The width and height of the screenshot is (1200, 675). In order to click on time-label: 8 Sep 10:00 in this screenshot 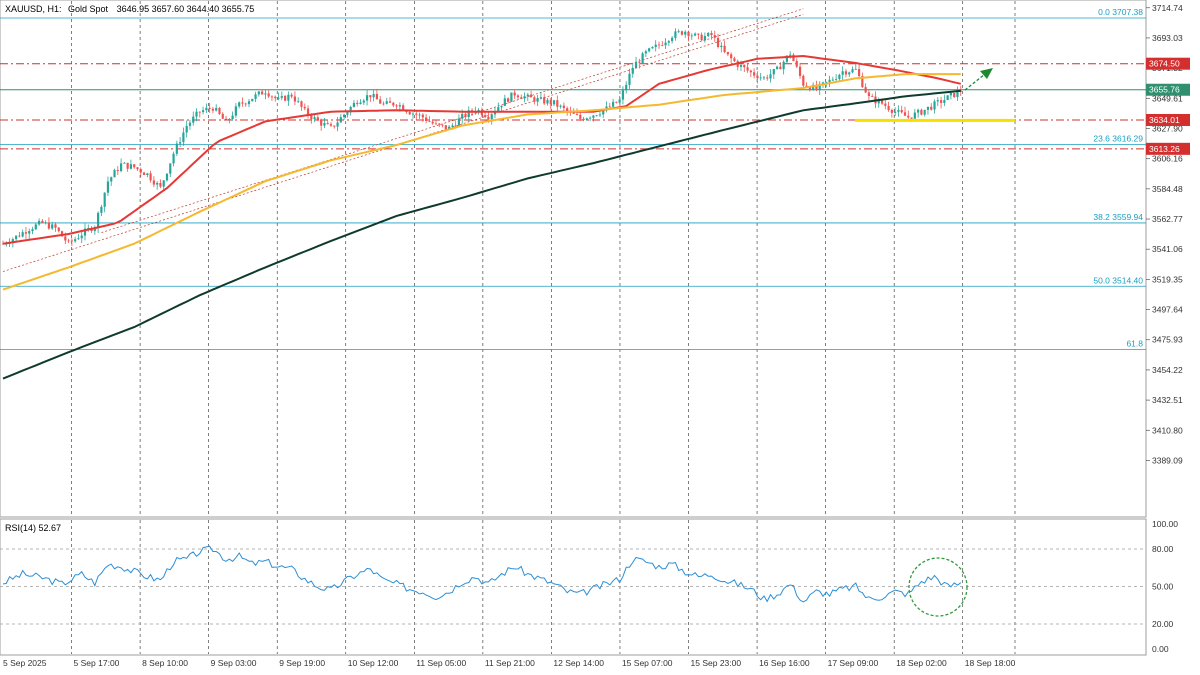, I will do `click(165, 663)`.